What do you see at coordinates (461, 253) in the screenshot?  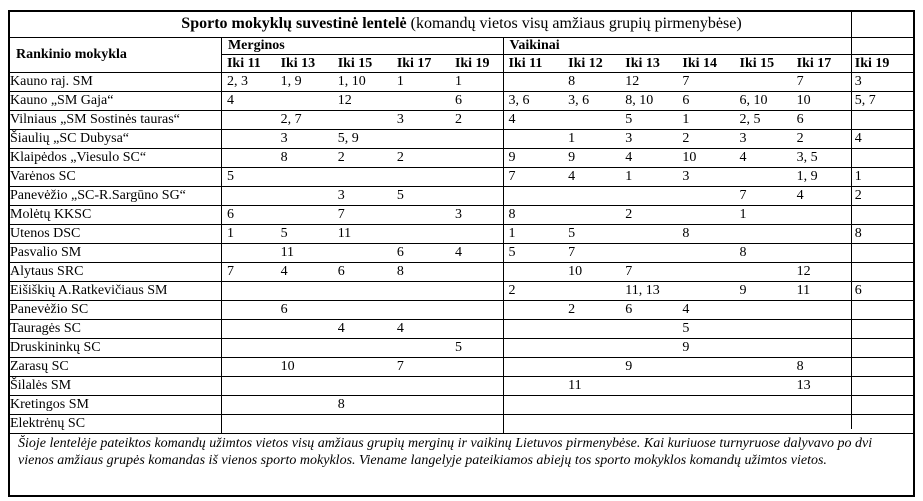 I see `table-row: Pasvalio SM 11 6 4 5 7 8` at bounding box center [461, 253].